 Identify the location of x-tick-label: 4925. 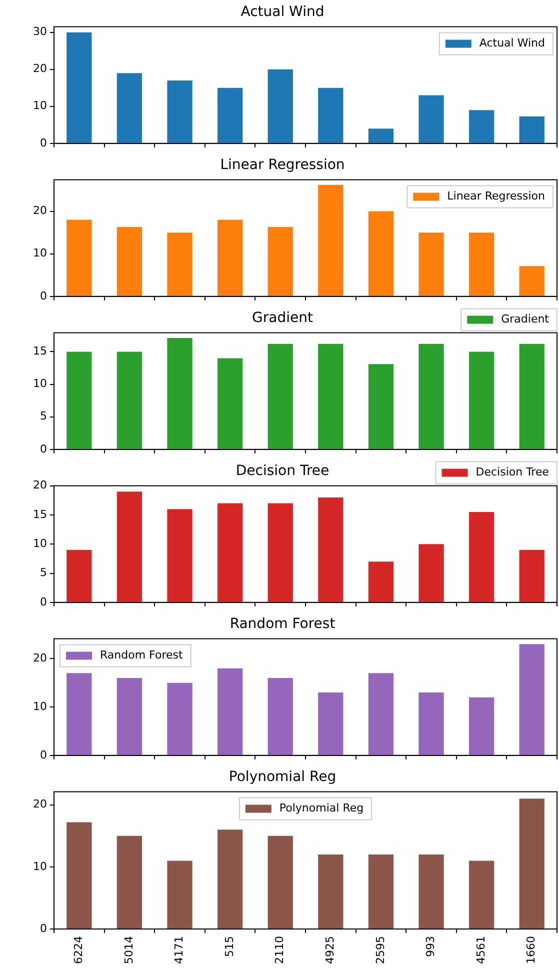
(330, 950).